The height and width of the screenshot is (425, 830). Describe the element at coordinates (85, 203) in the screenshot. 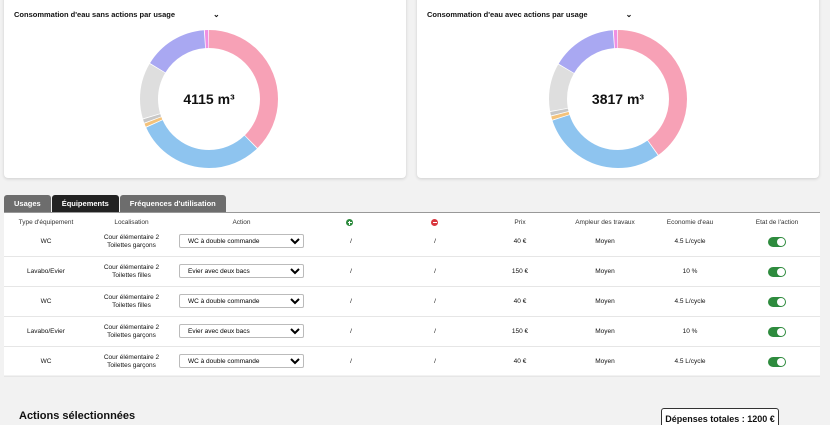

I see `tab-equipements: Équipements` at that location.